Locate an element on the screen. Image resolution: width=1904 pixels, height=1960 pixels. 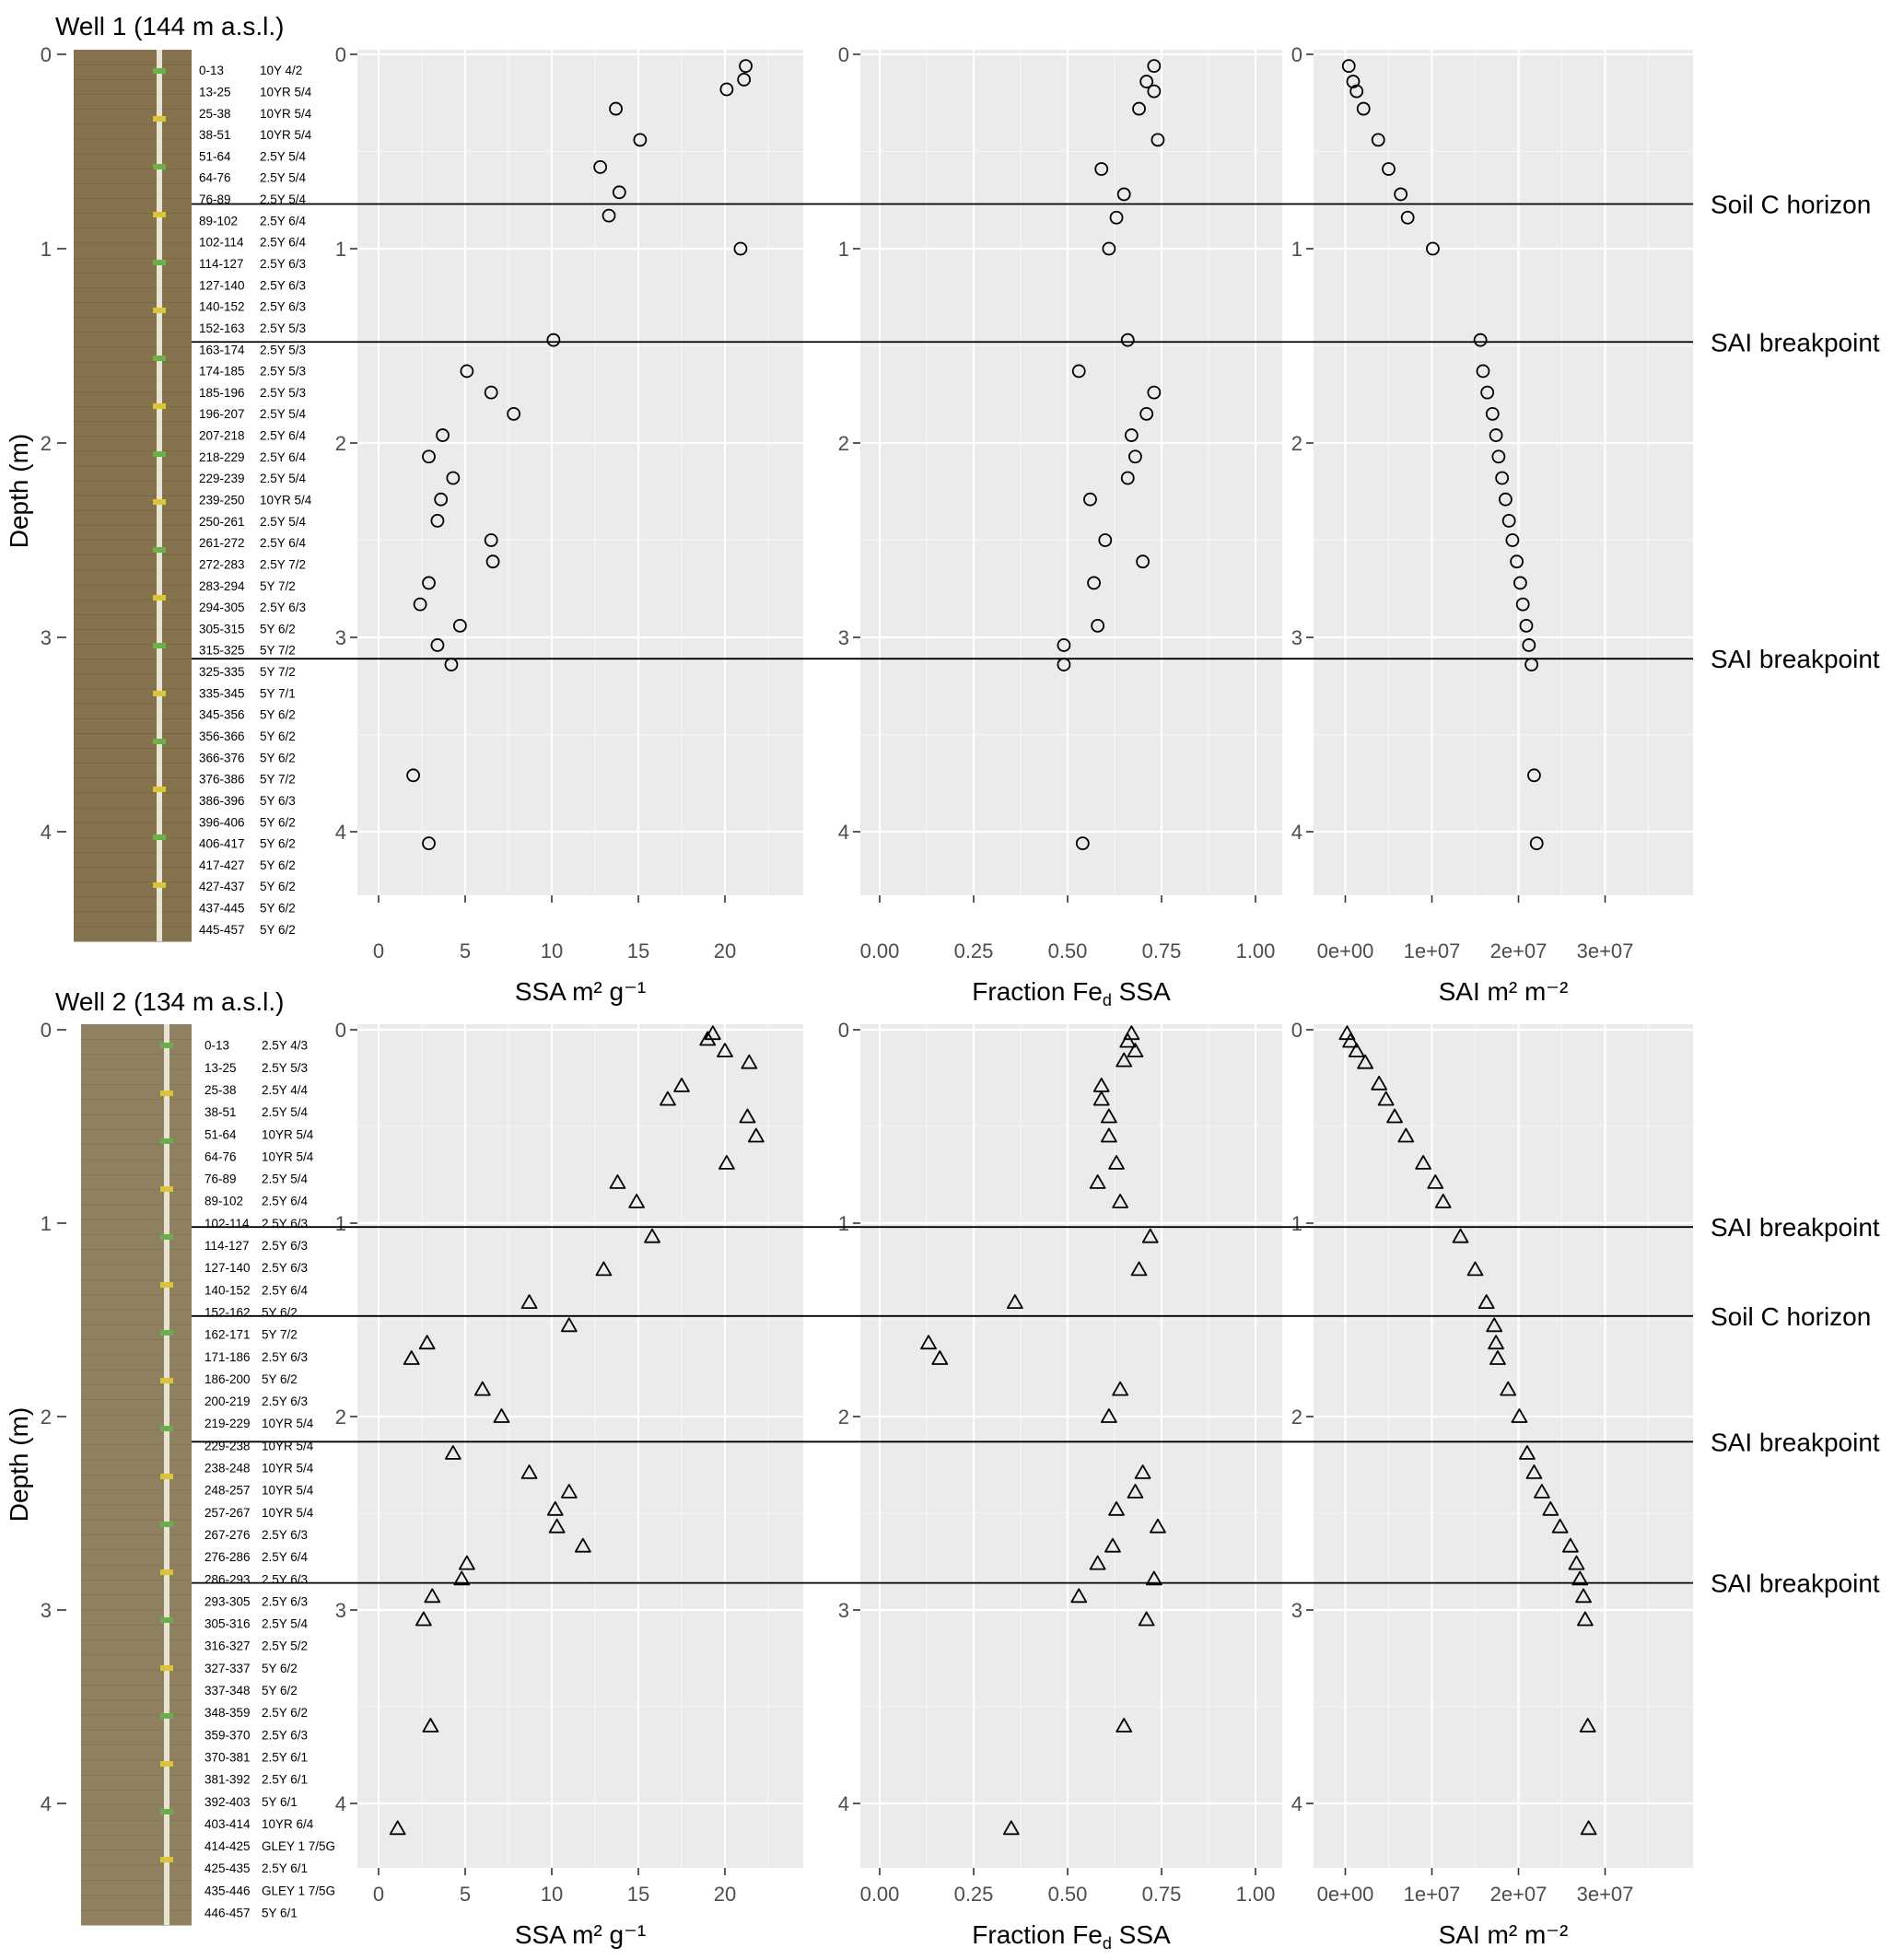
reference-line-label: Soil C horizon is located at coordinates (1791, 204).